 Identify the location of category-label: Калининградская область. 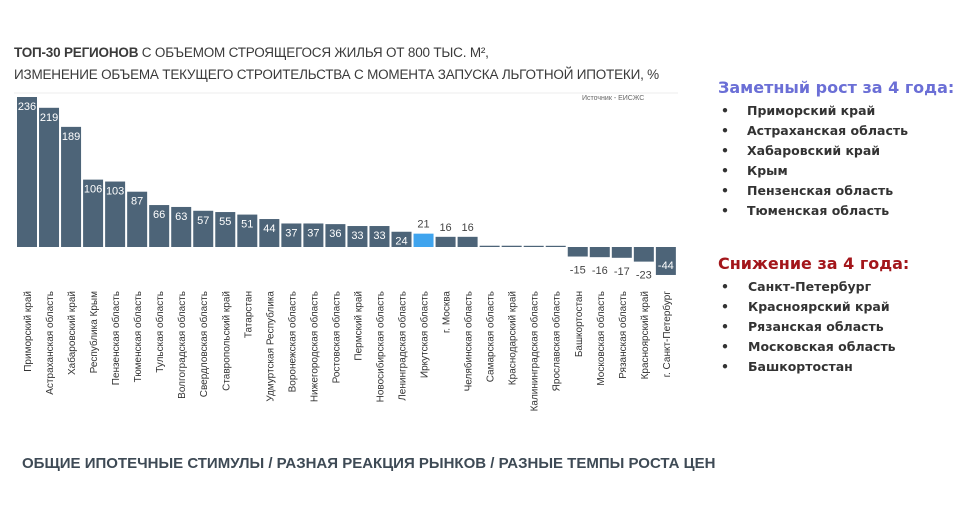
(535, 351).